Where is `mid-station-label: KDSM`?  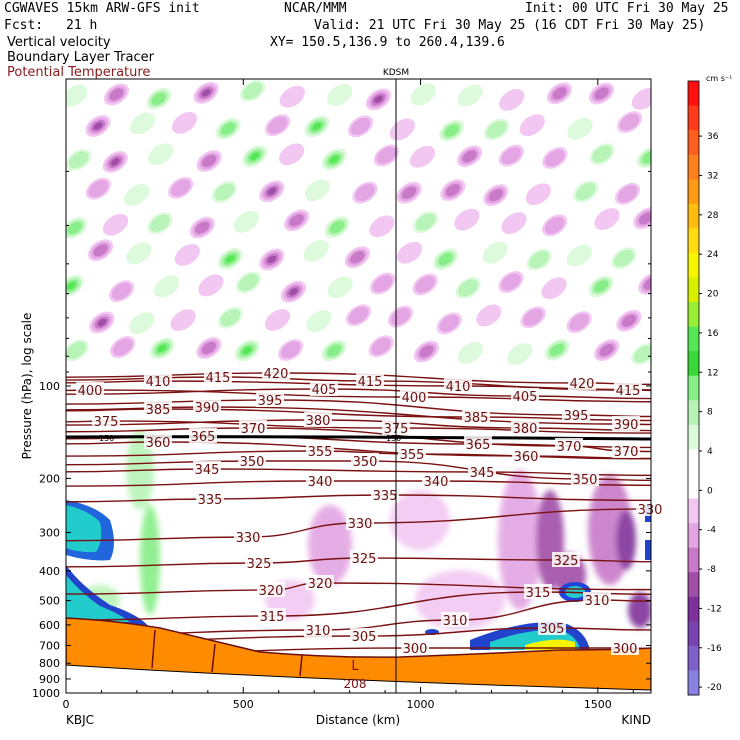
mid-station-label: KDSM is located at coordinates (396, 73).